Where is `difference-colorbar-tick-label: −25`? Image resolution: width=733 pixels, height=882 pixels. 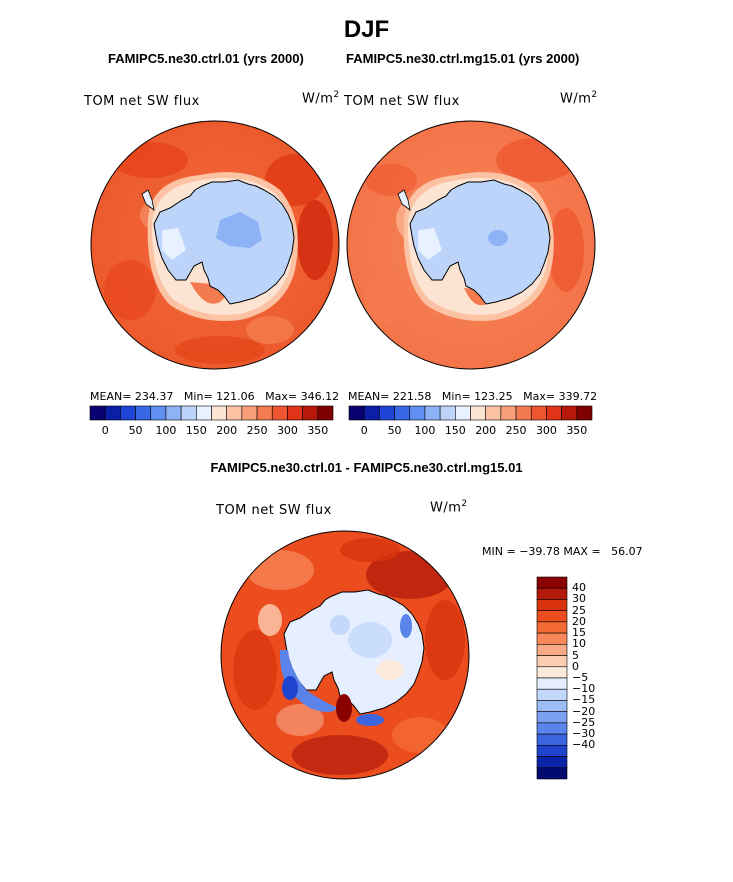
difference-colorbar-tick-label: −25 is located at coordinates (584, 722).